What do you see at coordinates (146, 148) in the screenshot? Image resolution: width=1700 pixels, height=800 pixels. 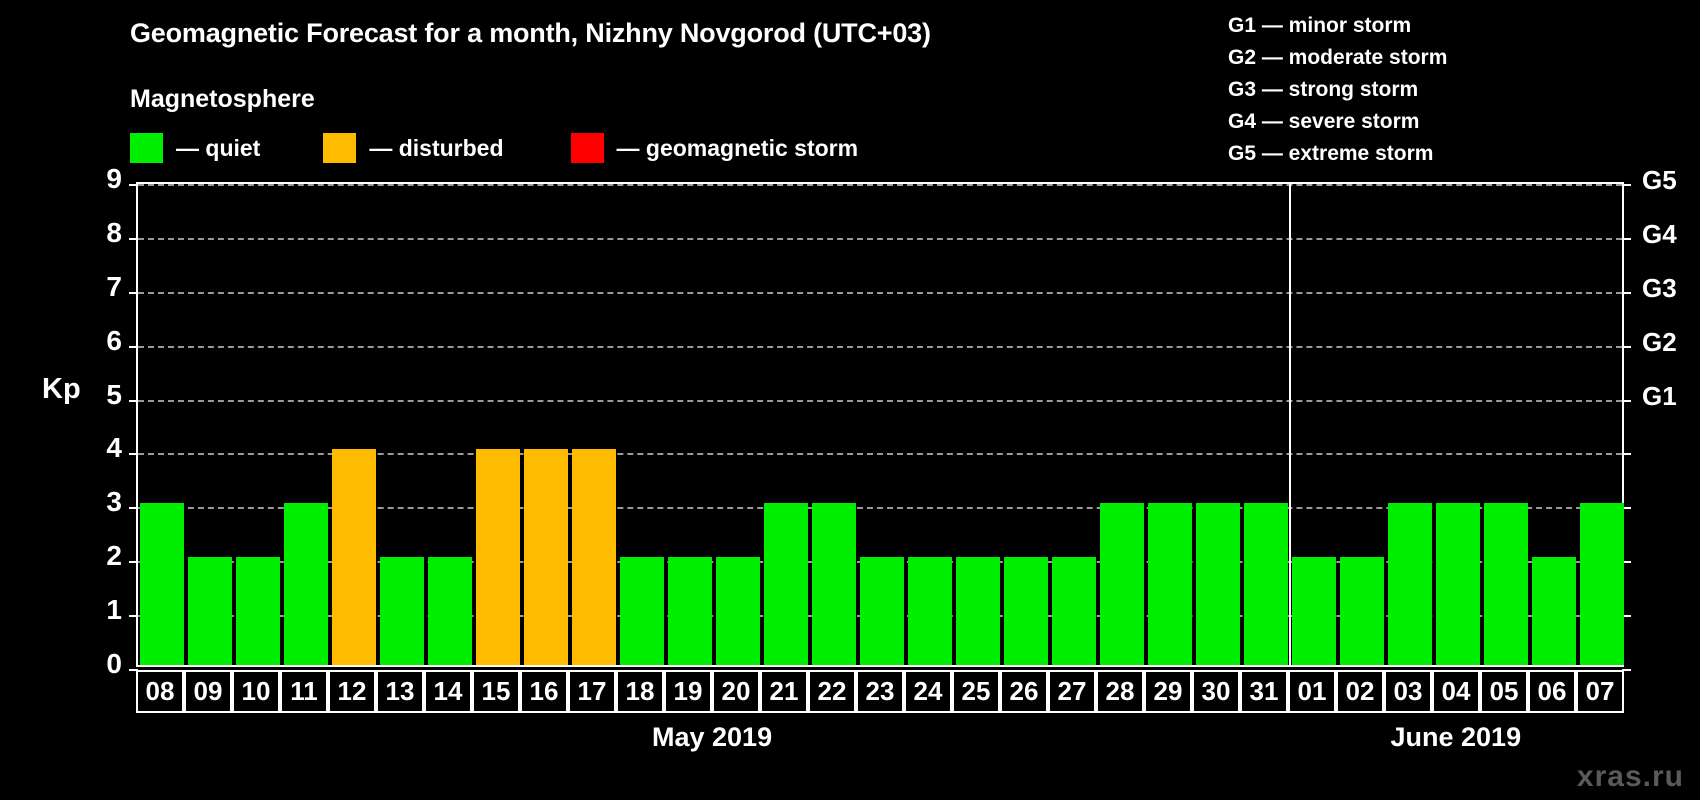 I see `legend-swatch-quiet-icon` at bounding box center [146, 148].